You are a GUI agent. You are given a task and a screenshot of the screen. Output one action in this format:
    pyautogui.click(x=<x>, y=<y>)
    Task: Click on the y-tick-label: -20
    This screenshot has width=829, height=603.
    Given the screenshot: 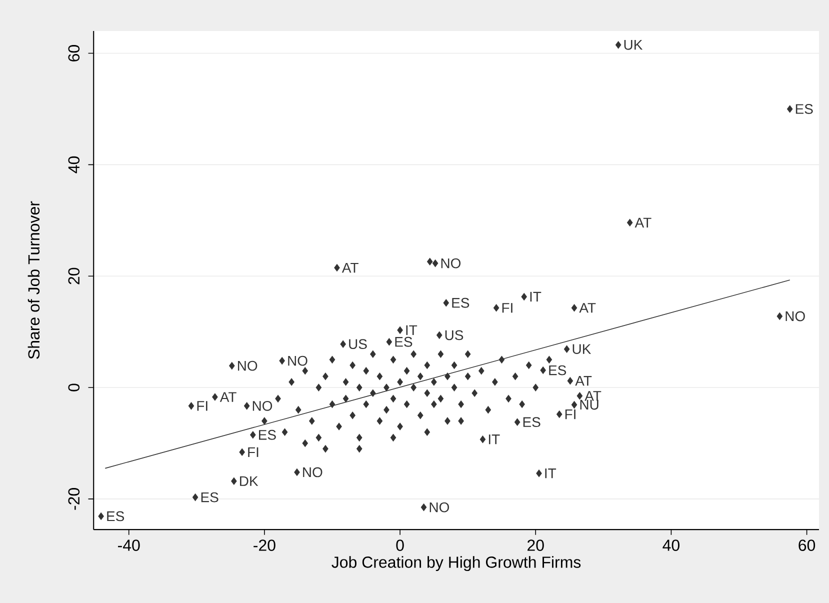 What is the action you would take?
    pyautogui.click(x=74, y=499)
    